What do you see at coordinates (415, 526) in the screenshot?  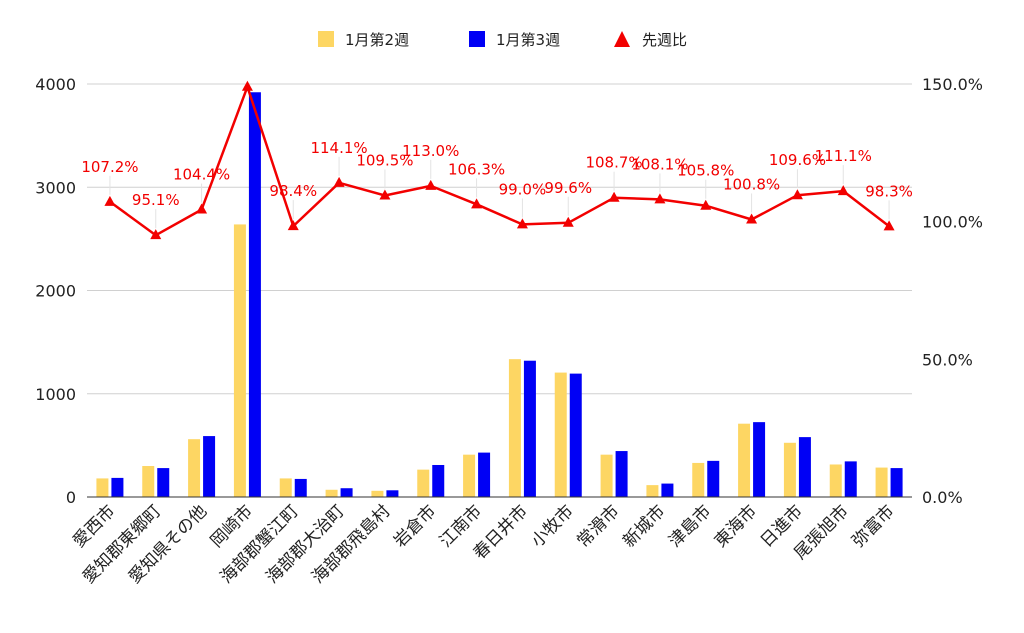 I see `category-label: 岩倉市` at bounding box center [415, 526].